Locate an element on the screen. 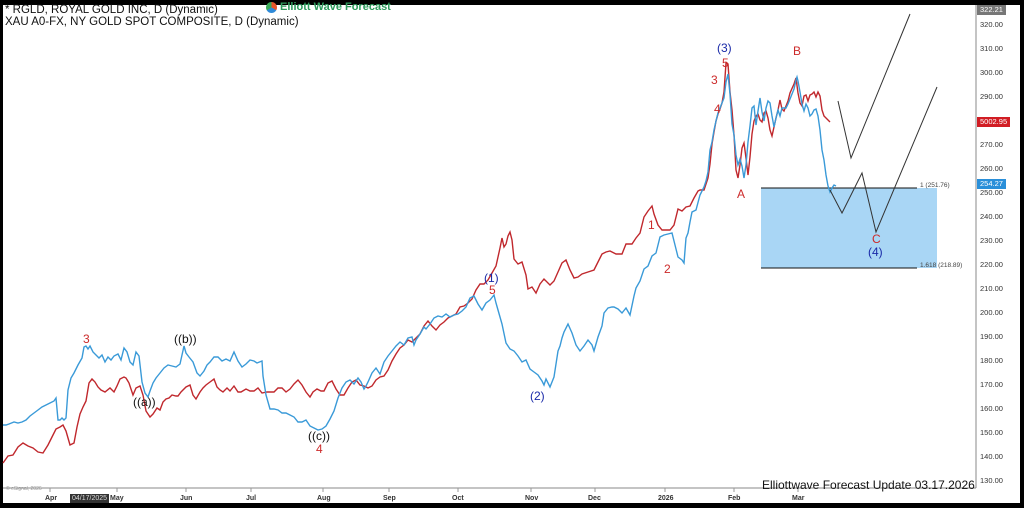 The width and height of the screenshot is (1024, 508). y-tick-230: 230.00 is located at coordinates (991, 240).